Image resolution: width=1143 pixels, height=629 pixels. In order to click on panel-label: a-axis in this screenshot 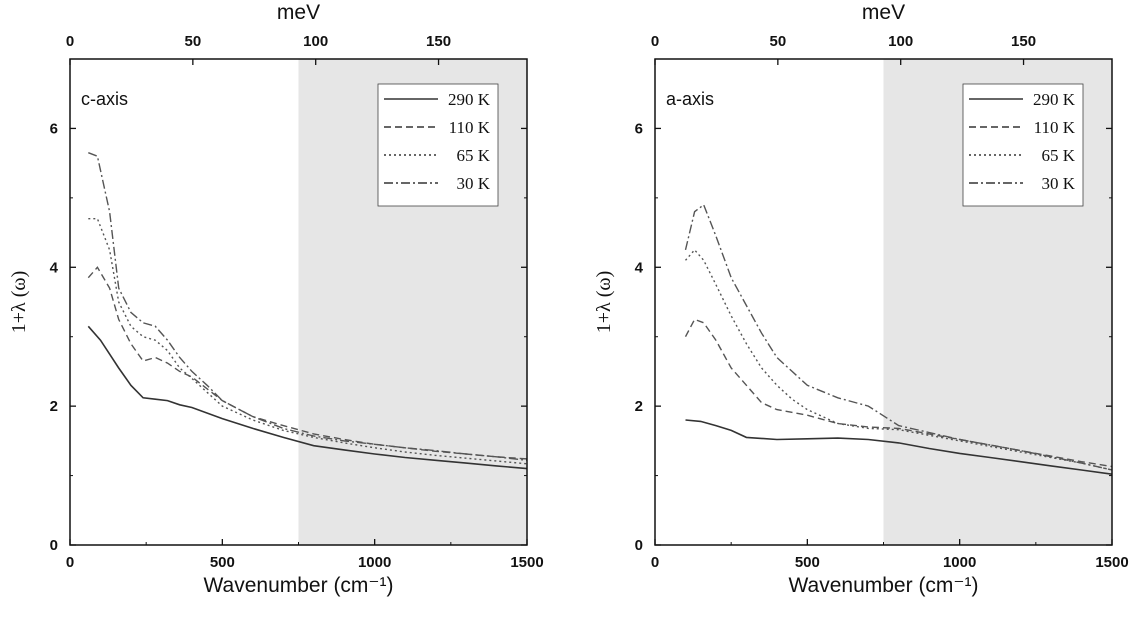, I will do `click(690, 99)`.